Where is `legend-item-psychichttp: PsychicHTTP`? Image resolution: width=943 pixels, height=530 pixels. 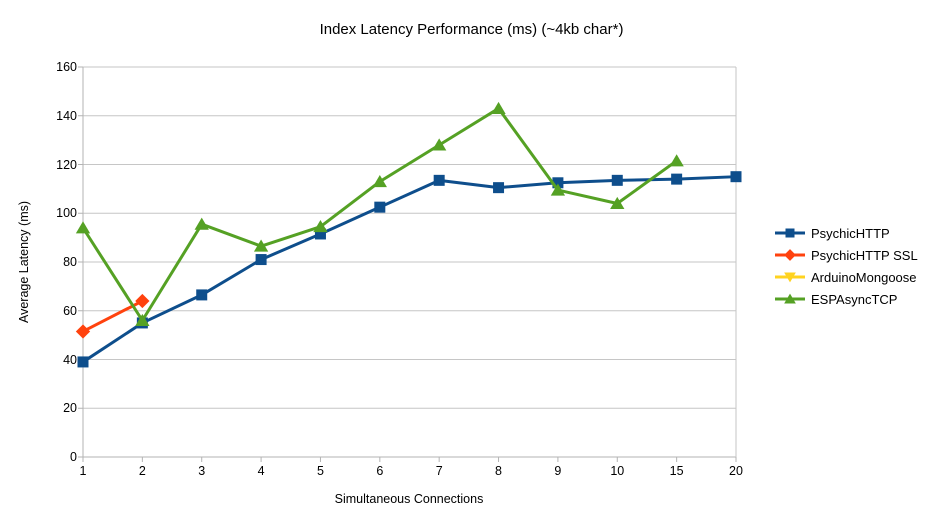 legend-item-psychichttp: PsychicHTTP is located at coordinates (846, 233).